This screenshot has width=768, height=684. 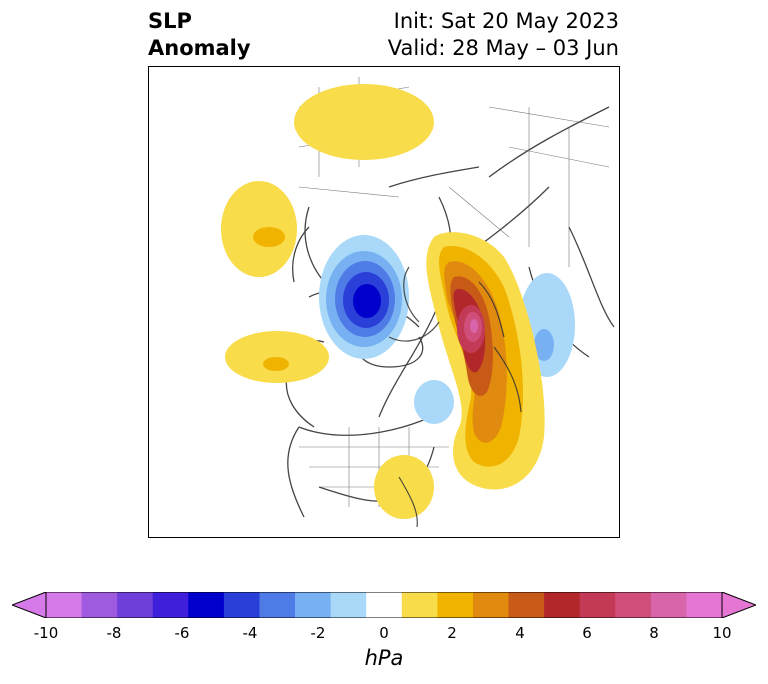 What do you see at coordinates (269, 237) in the screenshot?
I see `positive-anomaly-north-pacific-north-core` at bounding box center [269, 237].